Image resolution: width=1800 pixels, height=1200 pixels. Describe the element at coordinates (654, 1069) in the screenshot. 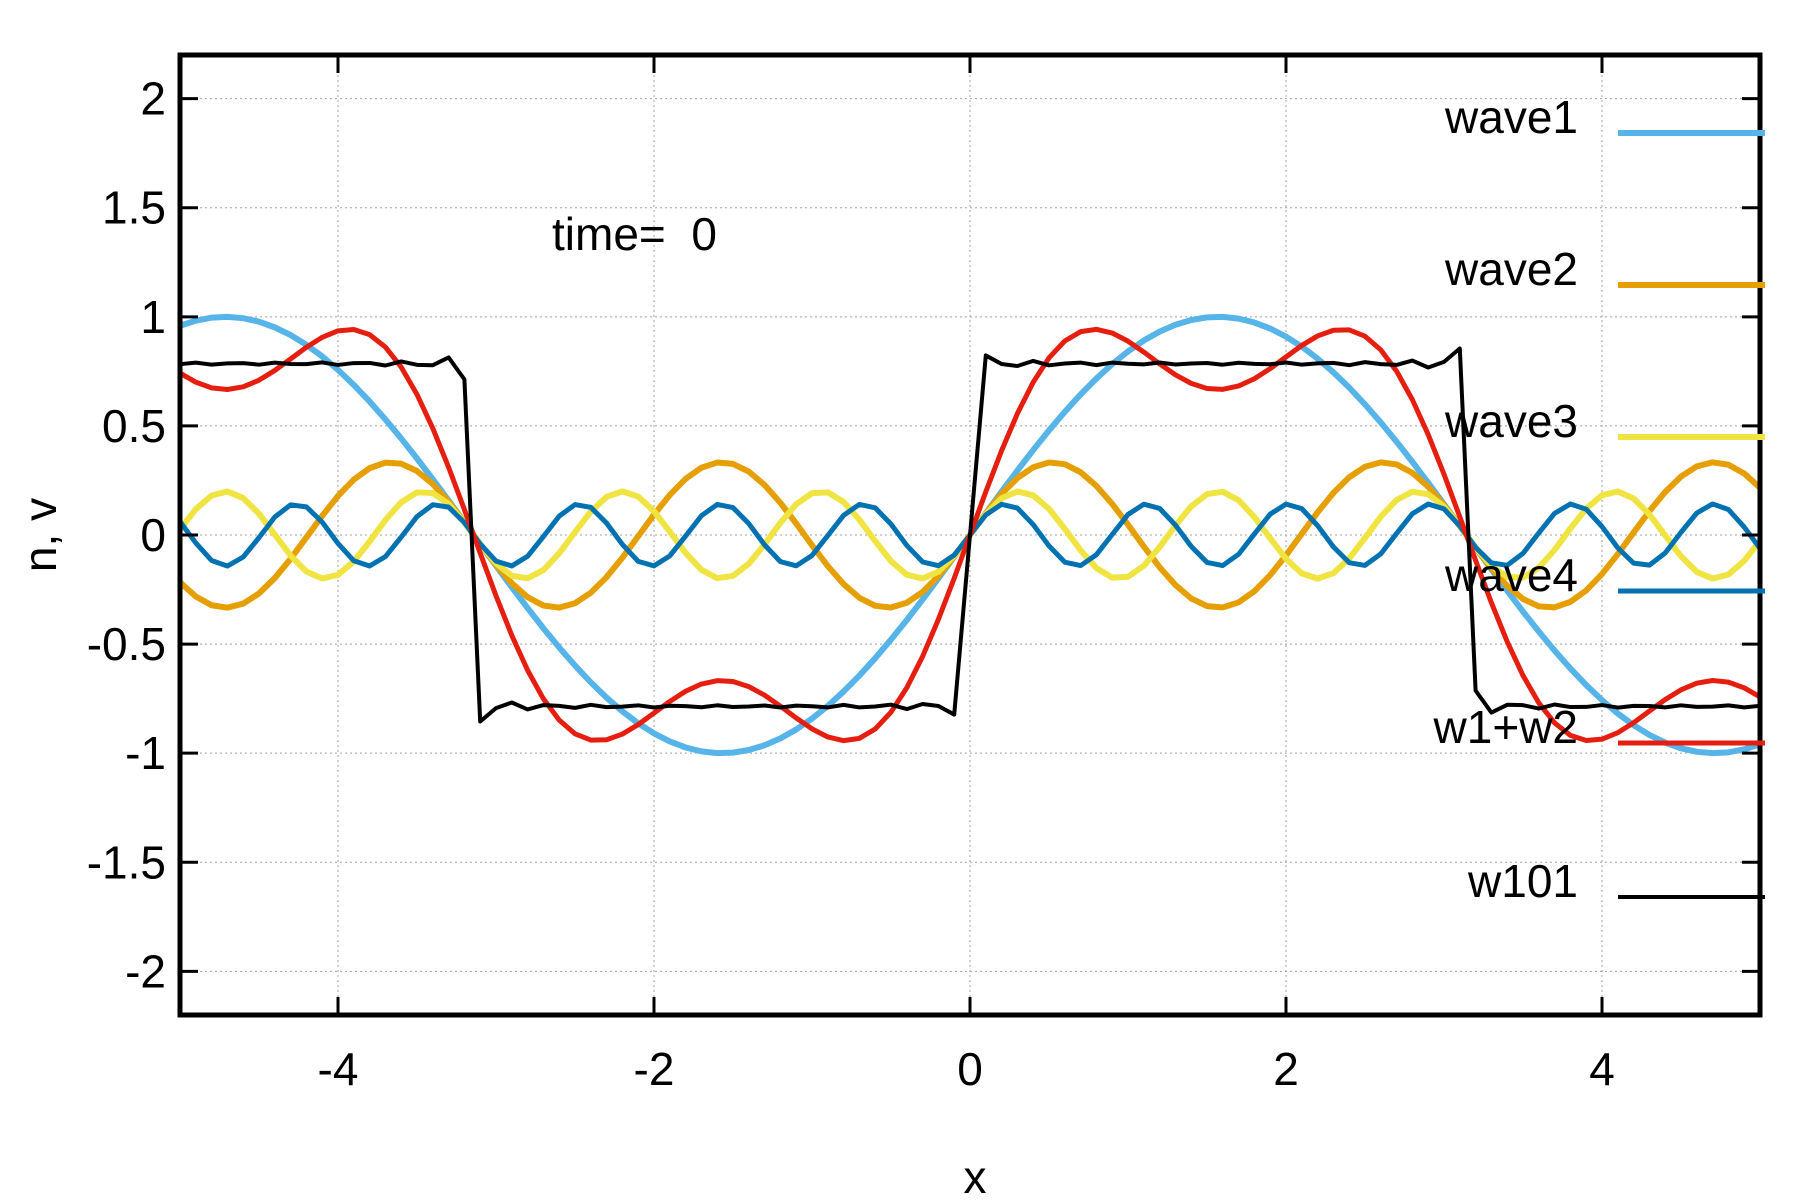

I see `x-tick-label: -2` at that location.